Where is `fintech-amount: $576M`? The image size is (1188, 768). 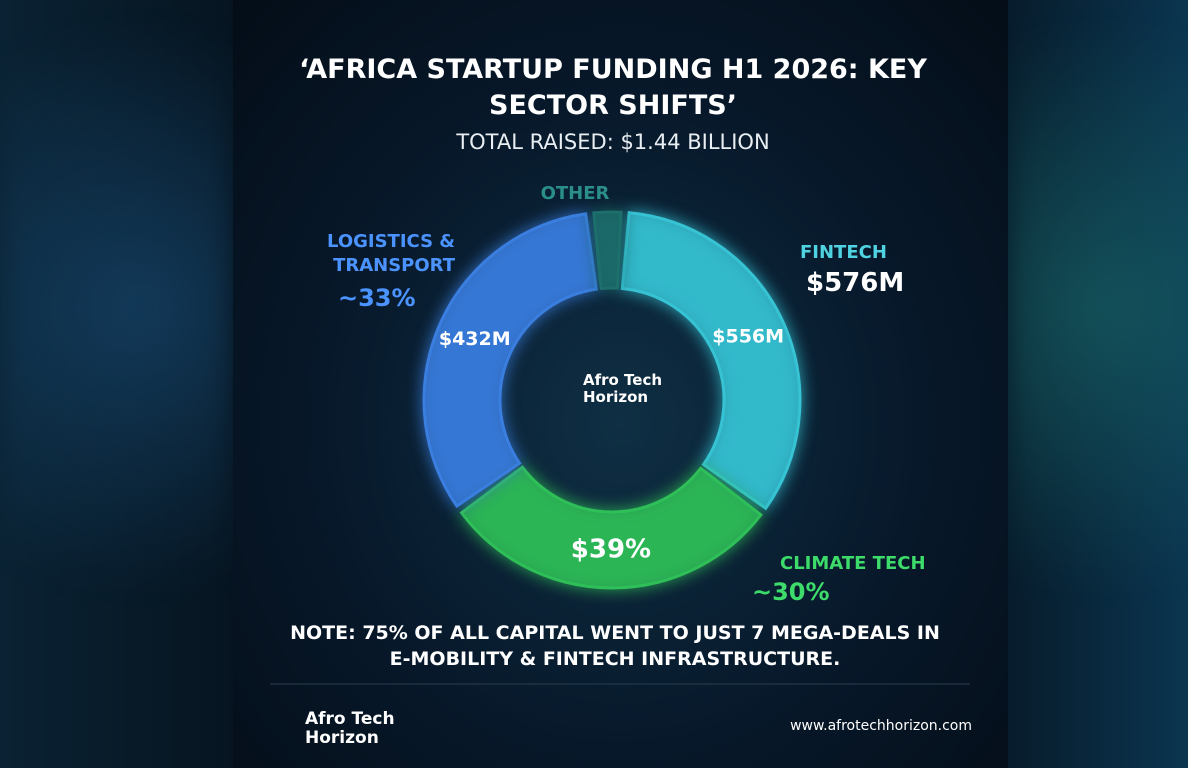 fintech-amount: $576M is located at coordinates (855, 283).